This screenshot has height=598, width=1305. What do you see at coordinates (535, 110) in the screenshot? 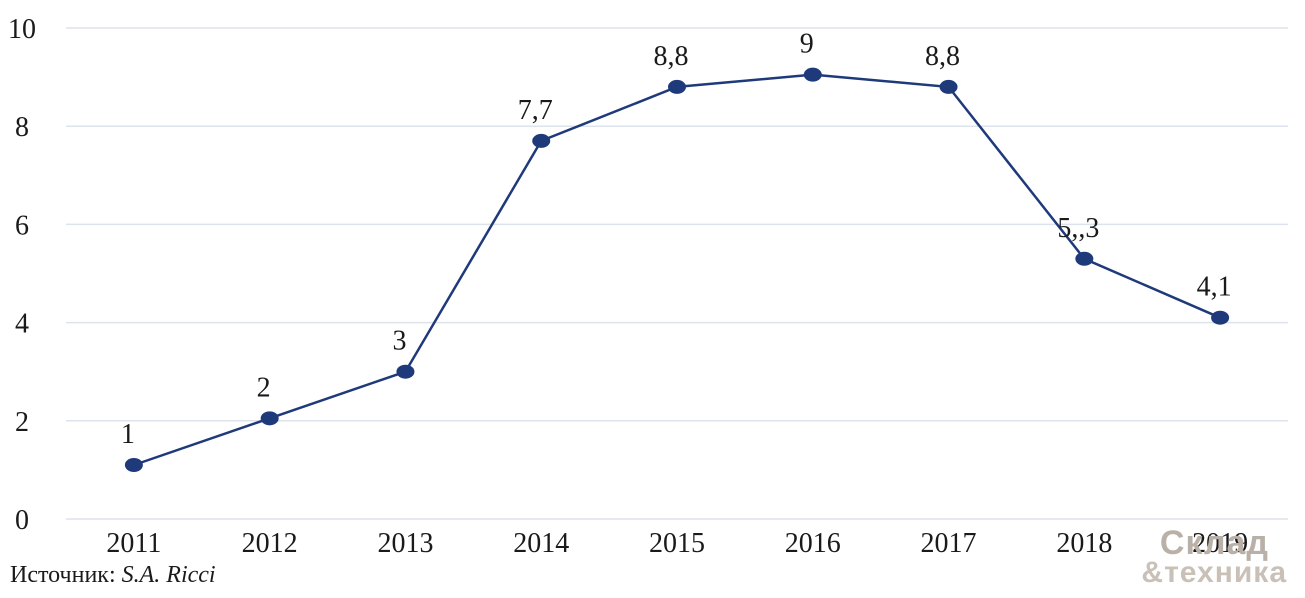
I see `data-label: 7,7` at bounding box center [535, 110].